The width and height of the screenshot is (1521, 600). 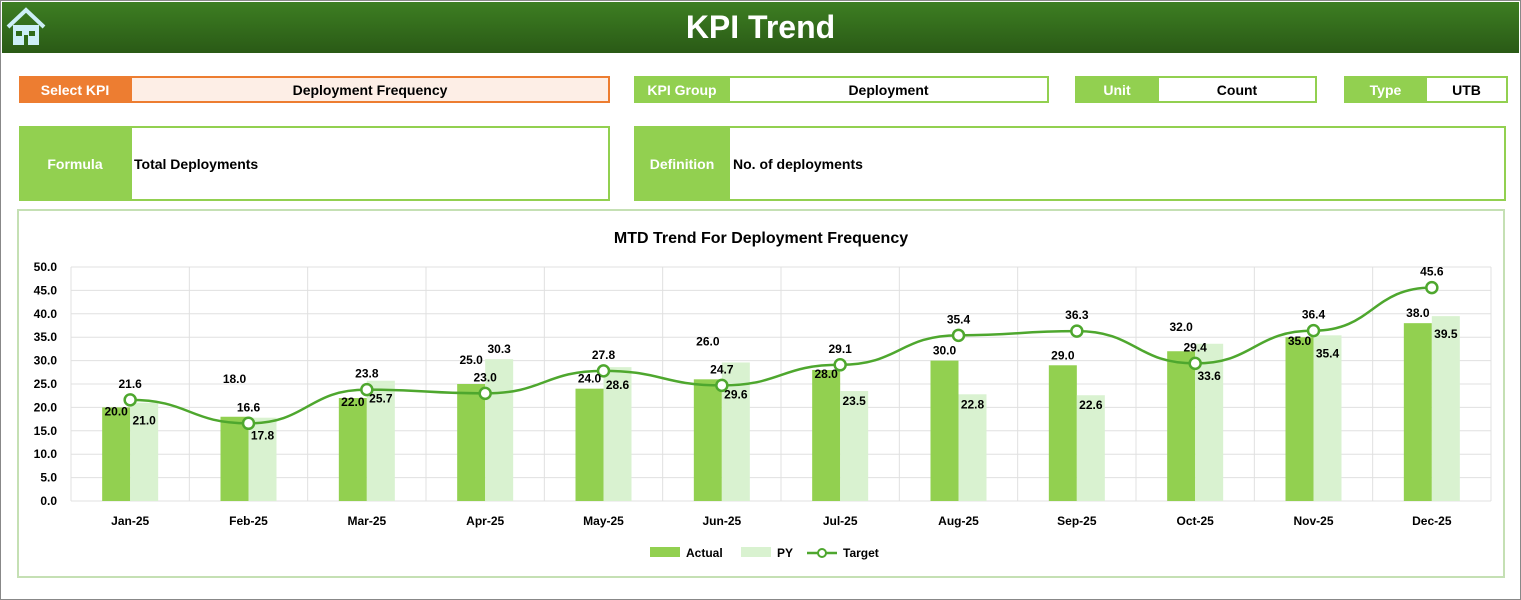 What do you see at coordinates (722, 369) in the screenshot?
I see `target-data-label: 24.7` at bounding box center [722, 369].